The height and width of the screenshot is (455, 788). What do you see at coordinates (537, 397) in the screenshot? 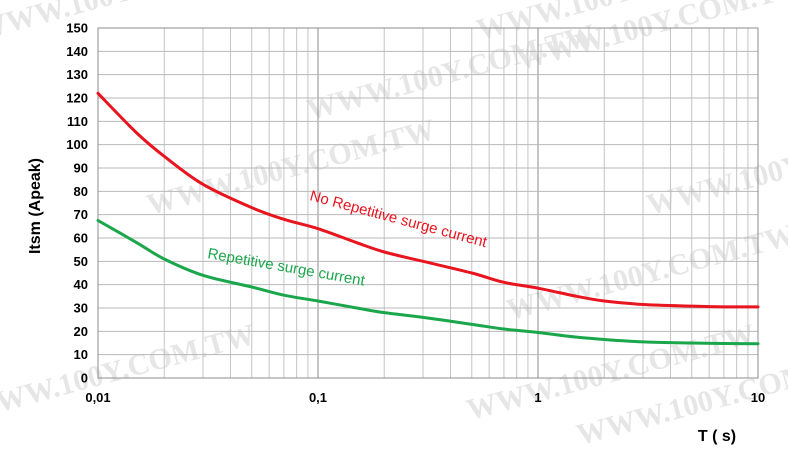
I see `x-tick-label: 1` at bounding box center [537, 397].